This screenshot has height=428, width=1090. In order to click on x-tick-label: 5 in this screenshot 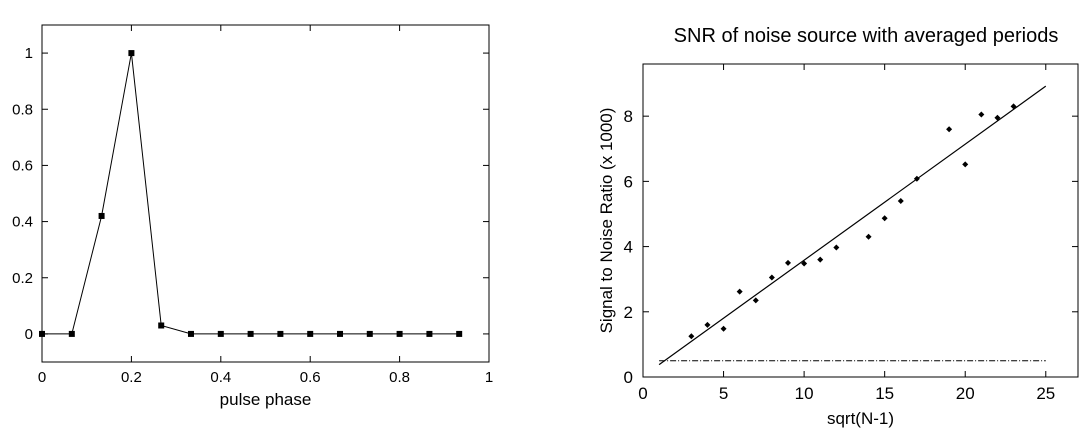, I will do `click(723, 393)`.